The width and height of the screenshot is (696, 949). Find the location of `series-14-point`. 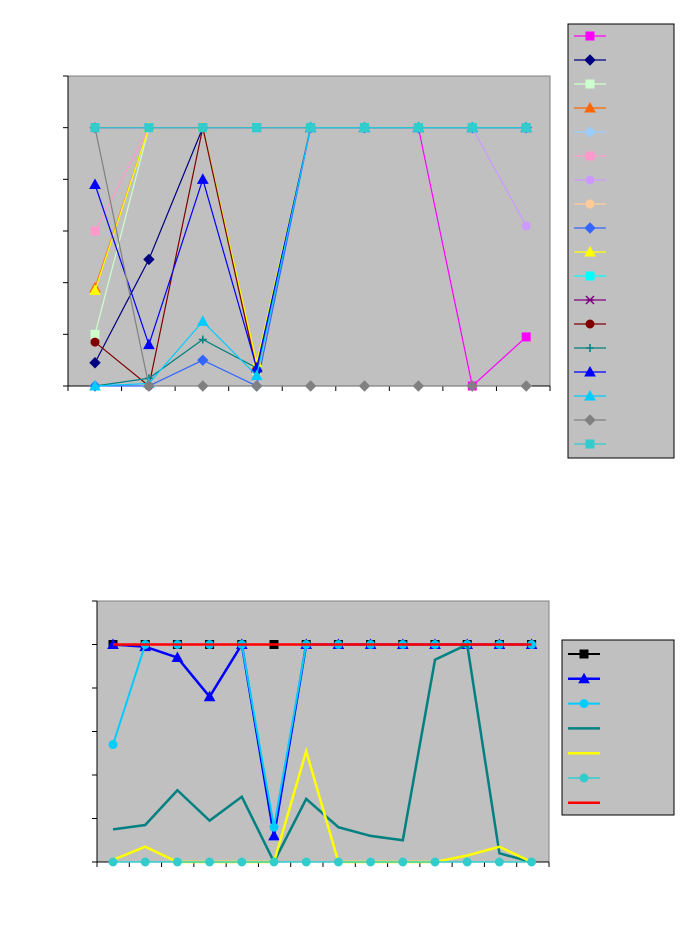

series-14-point is located at coordinates (202, 339).